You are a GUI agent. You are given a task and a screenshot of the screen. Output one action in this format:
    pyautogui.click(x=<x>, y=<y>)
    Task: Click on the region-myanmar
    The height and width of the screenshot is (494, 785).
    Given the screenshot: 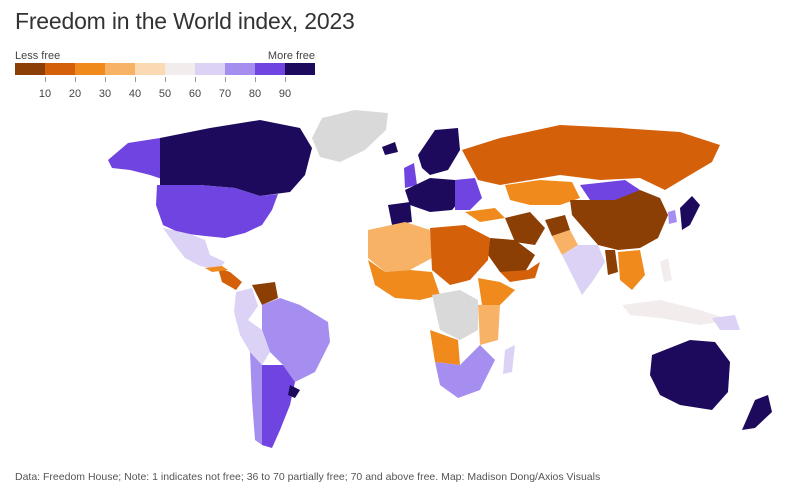 What is the action you would take?
    pyautogui.click(x=611, y=262)
    